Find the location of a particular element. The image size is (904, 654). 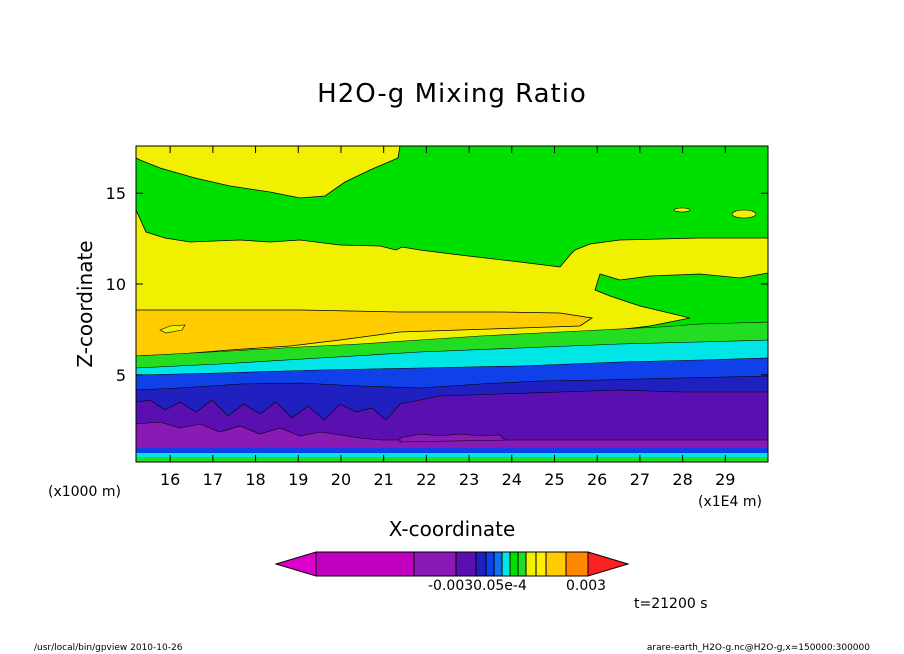

y-tick-label: 5 is located at coordinates (121, 375).